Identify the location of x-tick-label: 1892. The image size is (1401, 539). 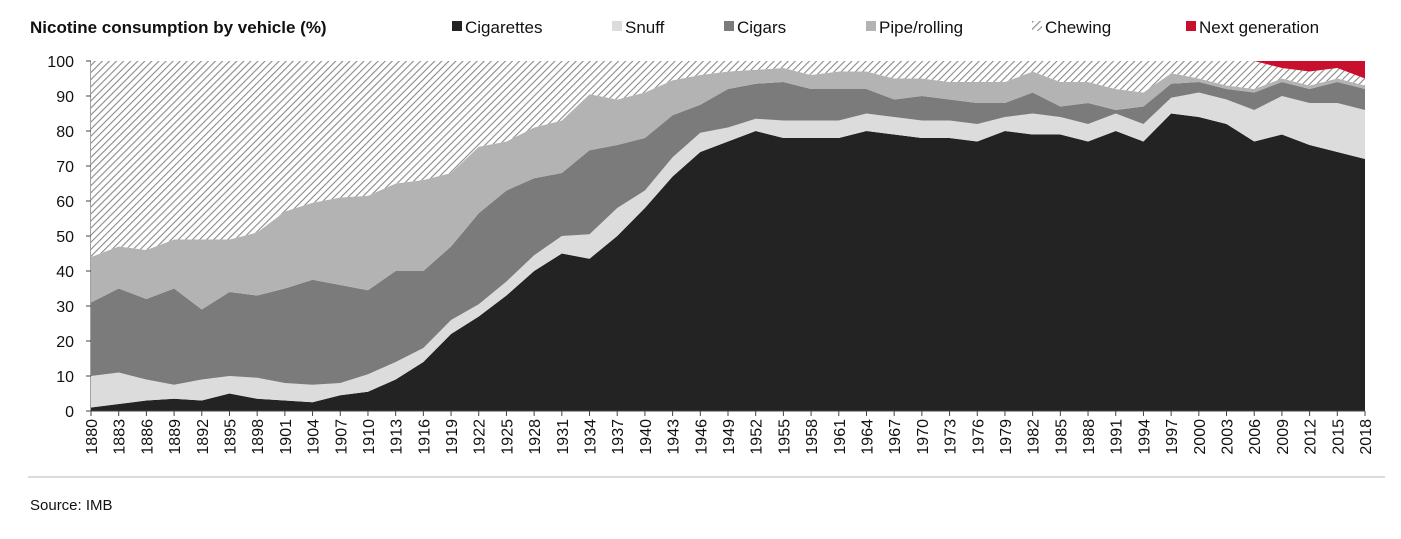
(203, 437).